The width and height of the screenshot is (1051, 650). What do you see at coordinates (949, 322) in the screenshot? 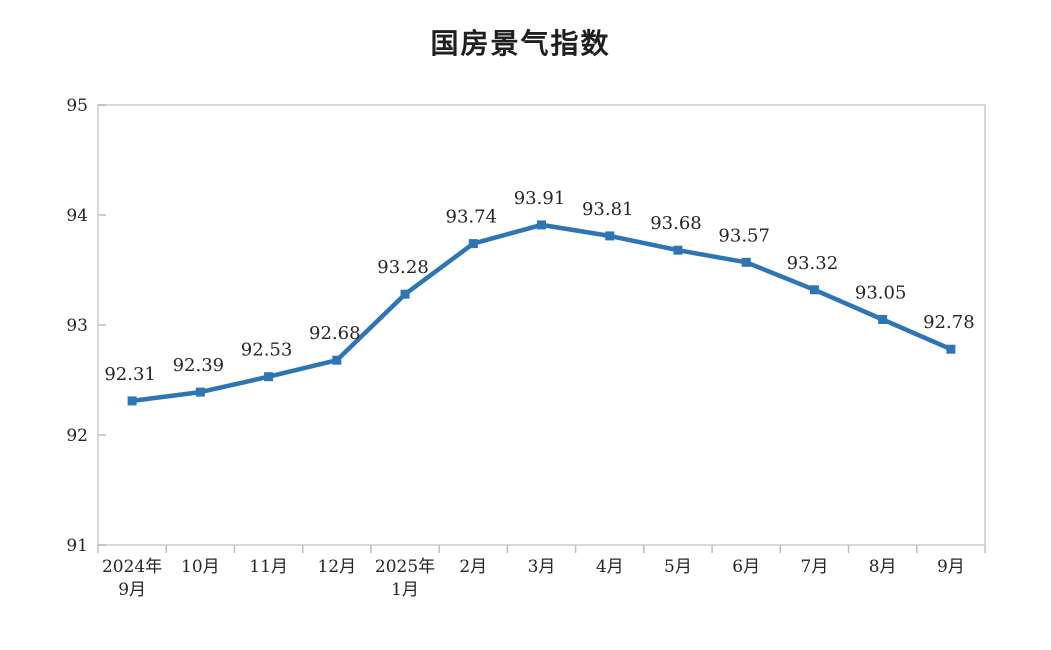
I see `data-point-label: 92.78` at bounding box center [949, 322].